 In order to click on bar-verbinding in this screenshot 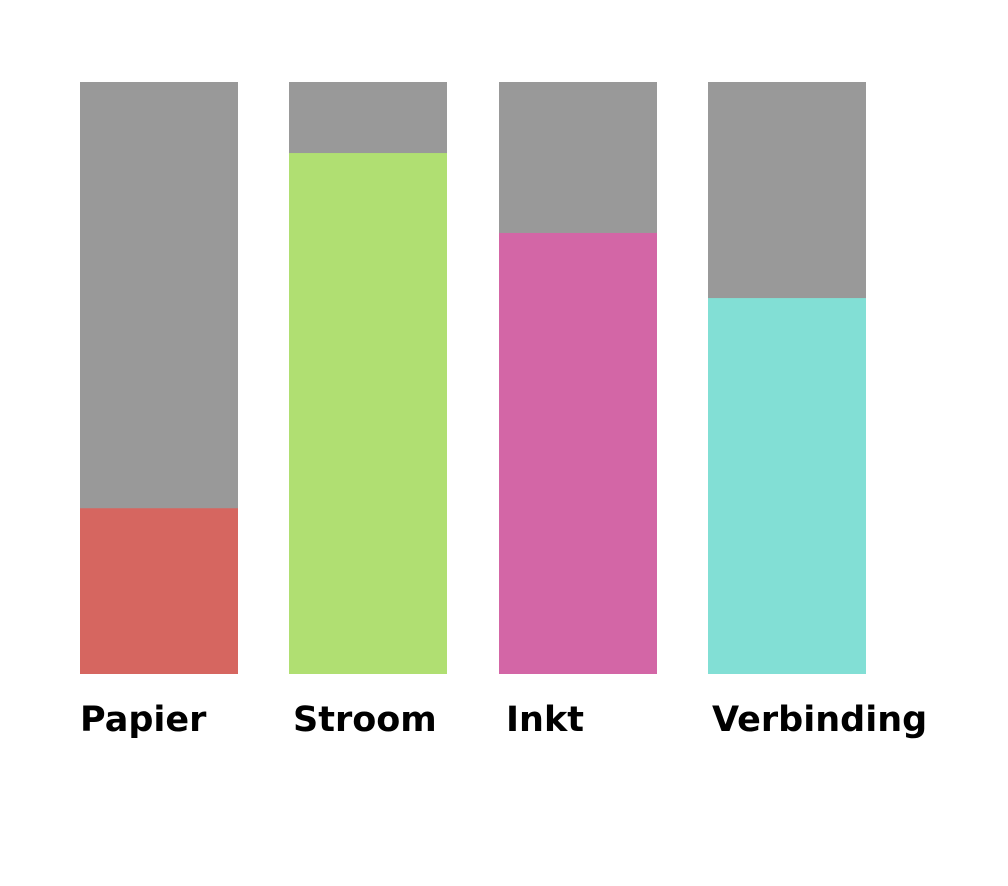, I will do `click(787, 486)`.